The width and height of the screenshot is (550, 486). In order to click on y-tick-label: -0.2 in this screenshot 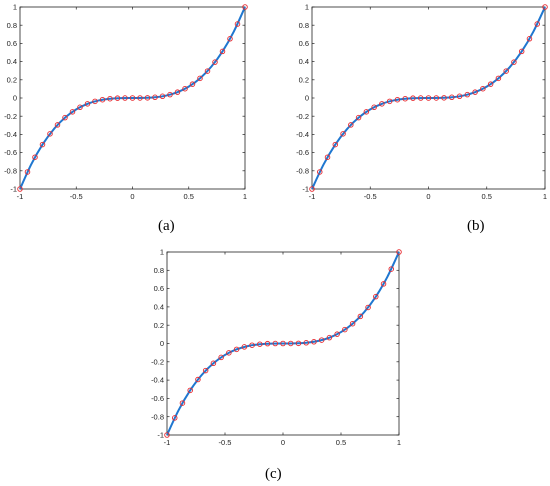, I will do `click(157, 361)`.